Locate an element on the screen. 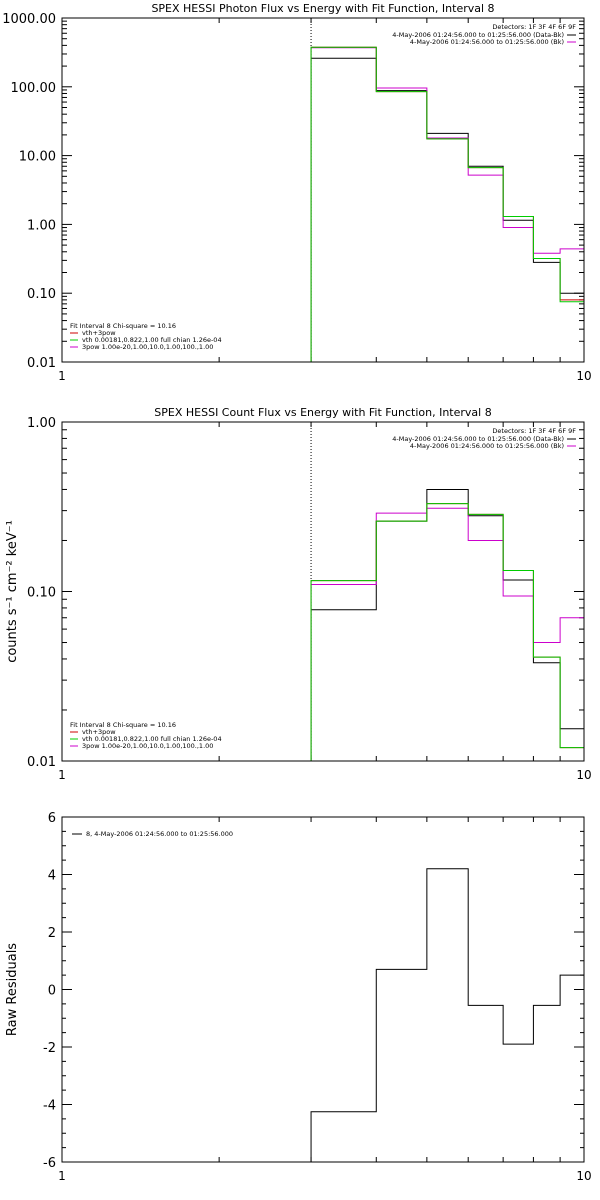 The image size is (600, 1200). y-tick-label: -2 is located at coordinates (49, 1048).